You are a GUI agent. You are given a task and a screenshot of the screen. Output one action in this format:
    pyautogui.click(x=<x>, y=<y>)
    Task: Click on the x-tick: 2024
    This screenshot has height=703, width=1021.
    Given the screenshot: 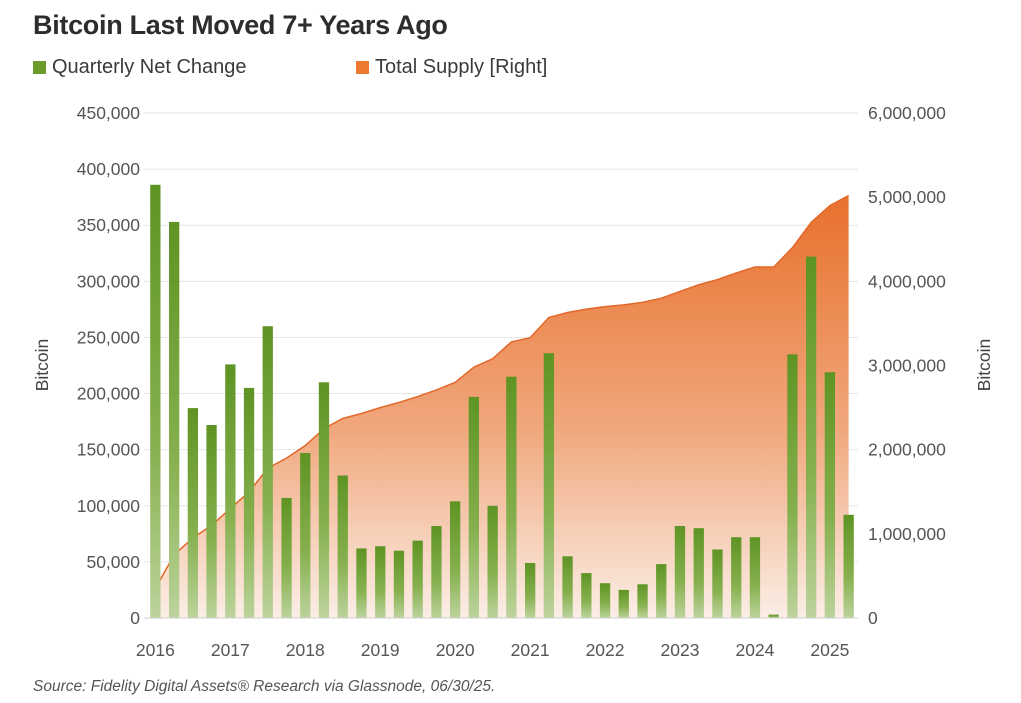 What is the action you would take?
    pyautogui.click(x=754, y=650)
    